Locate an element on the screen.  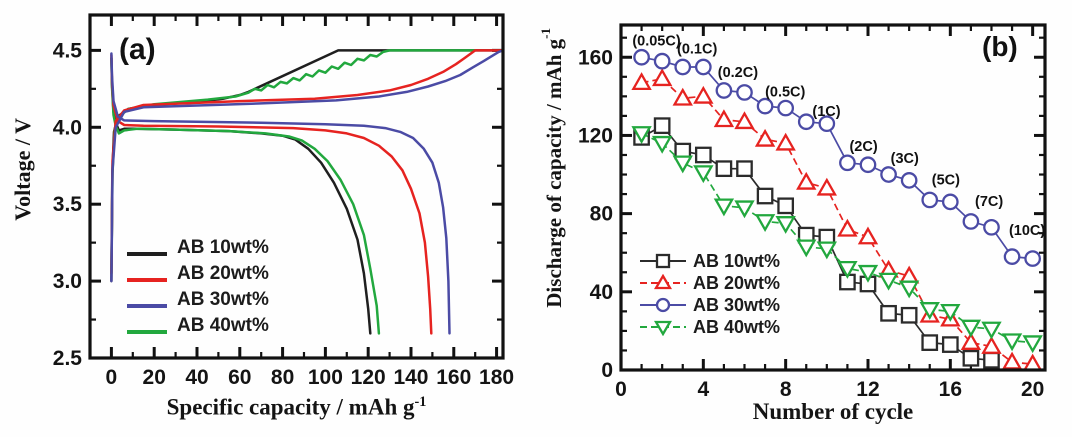
panel-b-y-axis-title: Discharge of capacity / mAh g-1 is located at coordinates (552, 168).